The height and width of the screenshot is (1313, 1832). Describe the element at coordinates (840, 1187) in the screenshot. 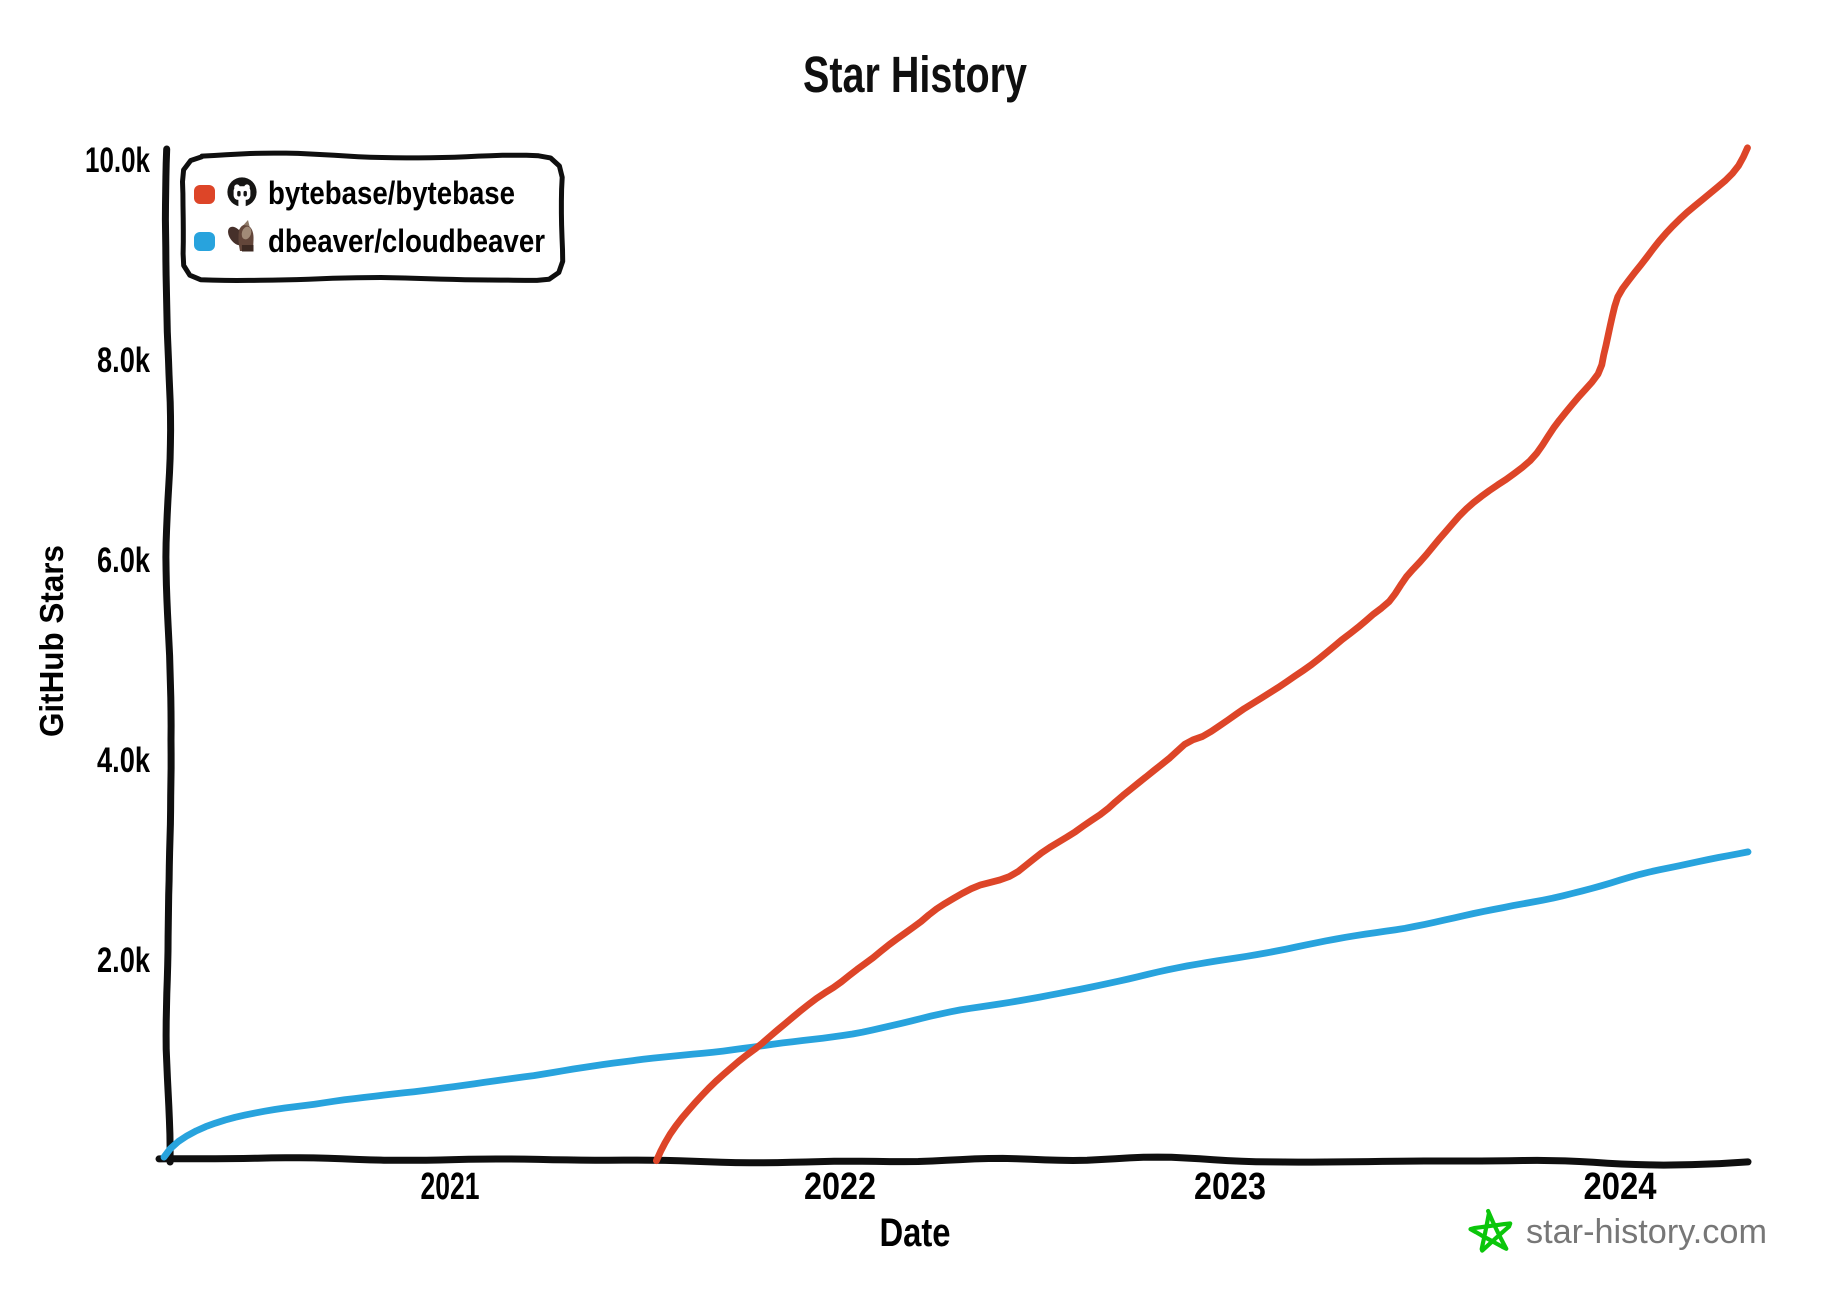

I see `svg-text: 2022` at that location.